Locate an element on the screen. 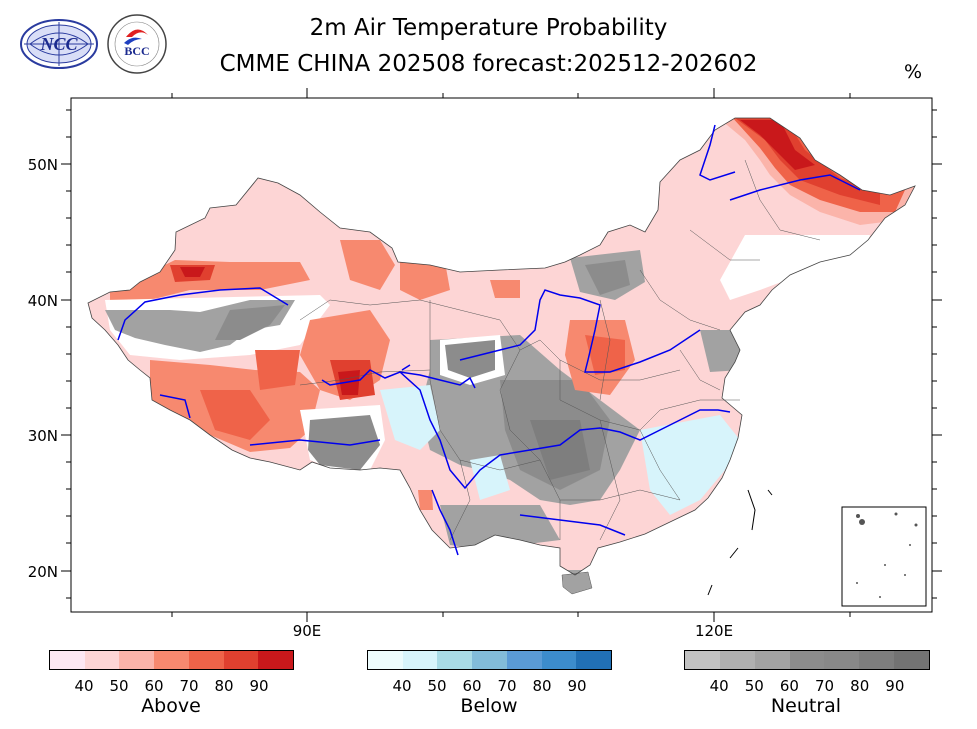  east-islands is located at coordinates (740, 542).